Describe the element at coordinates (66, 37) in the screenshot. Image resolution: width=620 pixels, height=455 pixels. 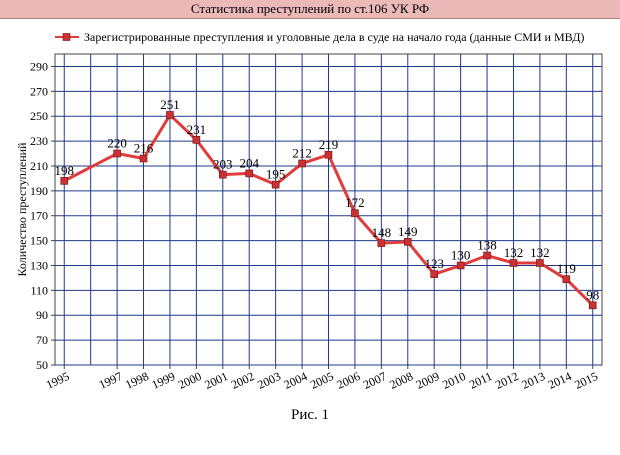
I see `legend-marker` at that location.